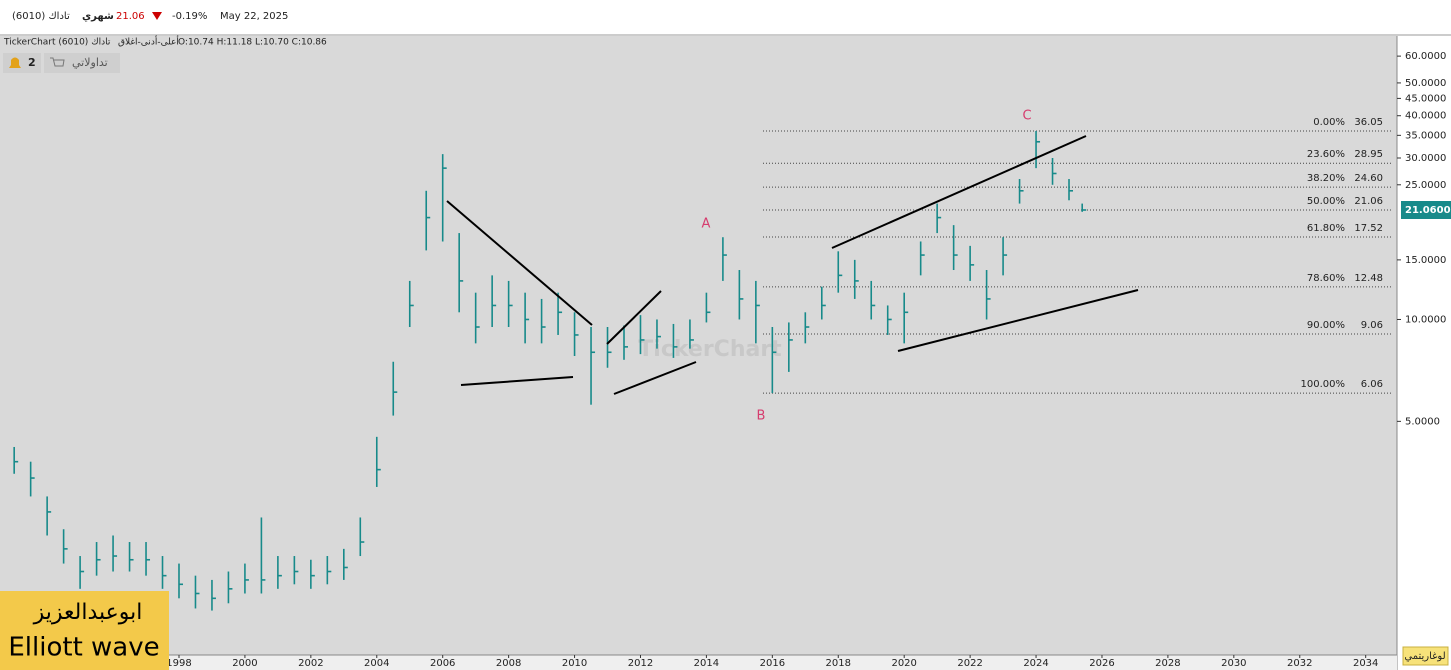 The height and width of the screenshot is (670, 1451). What do you see at coordinates (772, 663) in the screenshot?
I see `x-tick-label: 2016` at bounding box center [772, 663].